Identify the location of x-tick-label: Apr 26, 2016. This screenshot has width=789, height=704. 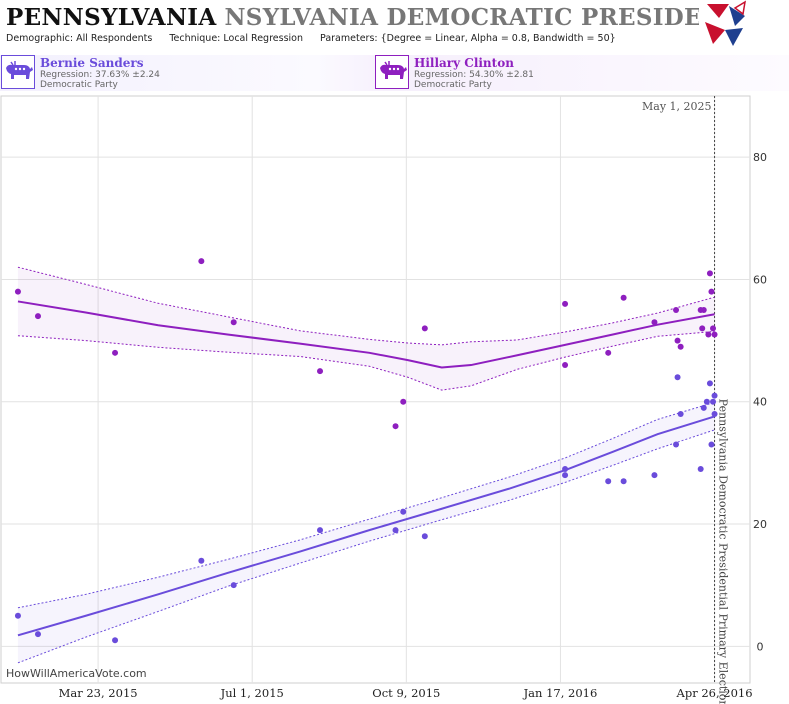
(714, 693).